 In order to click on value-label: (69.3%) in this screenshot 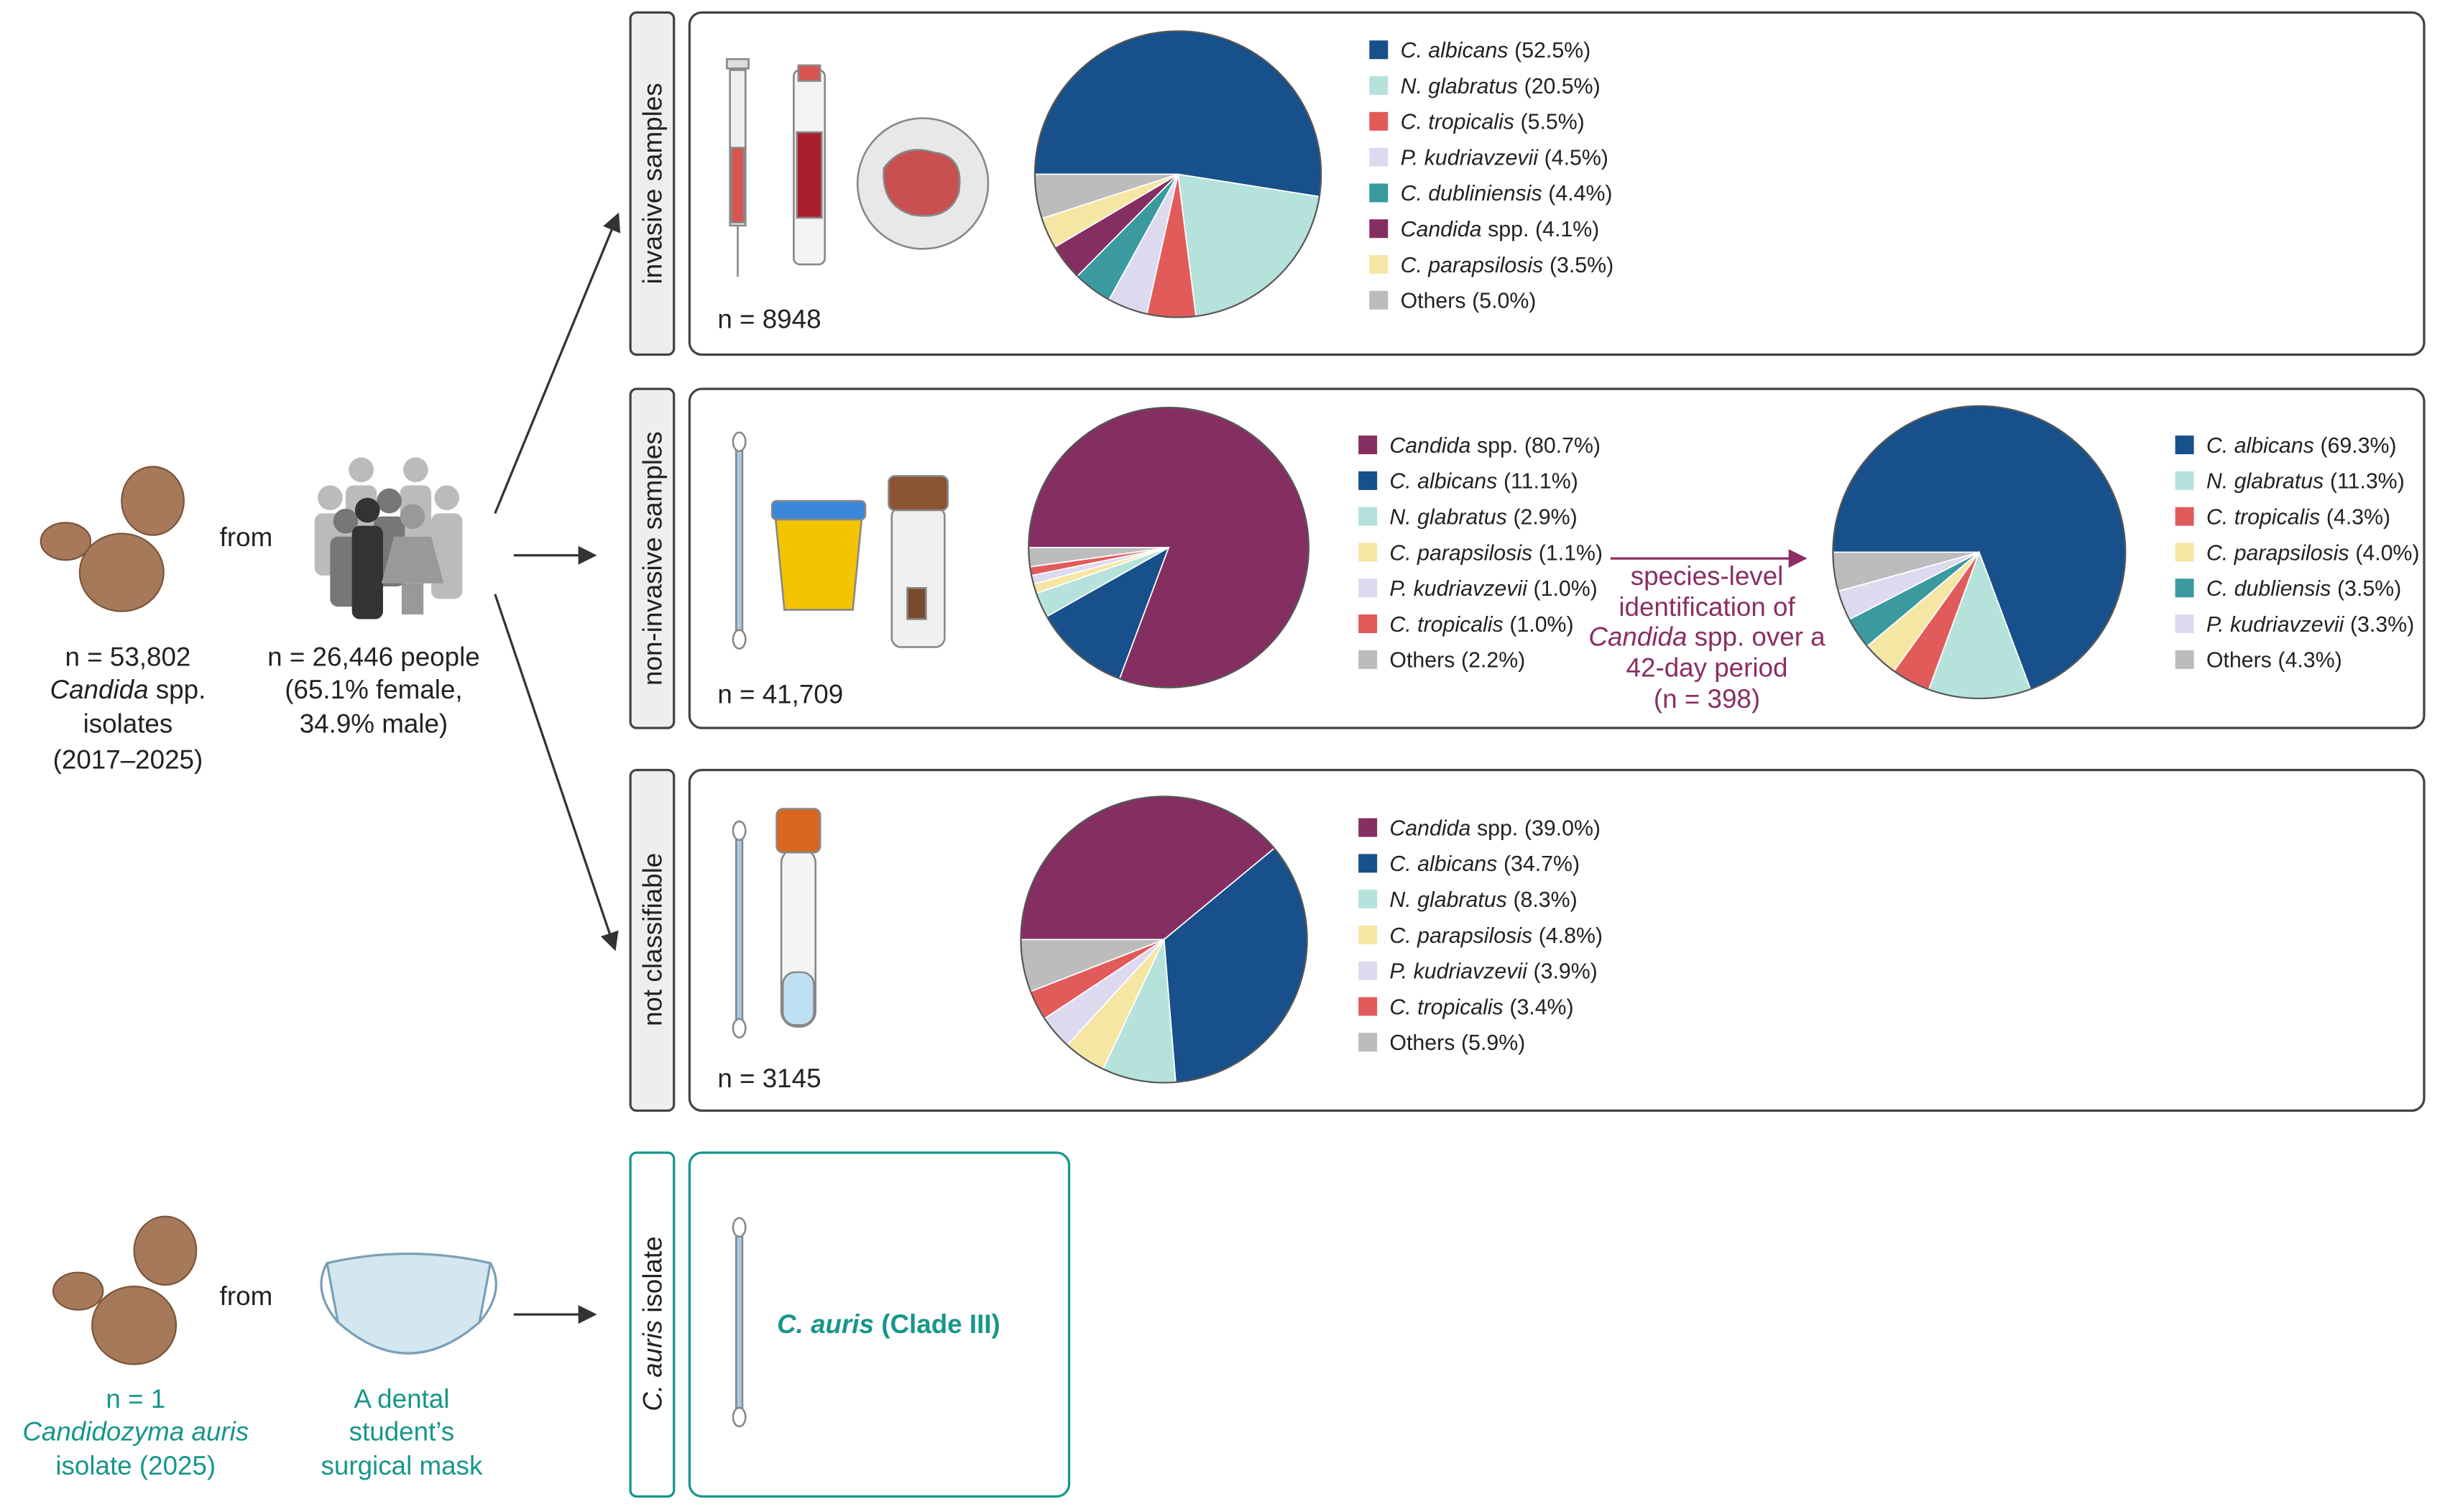, I will do `click(2358, 446)`.